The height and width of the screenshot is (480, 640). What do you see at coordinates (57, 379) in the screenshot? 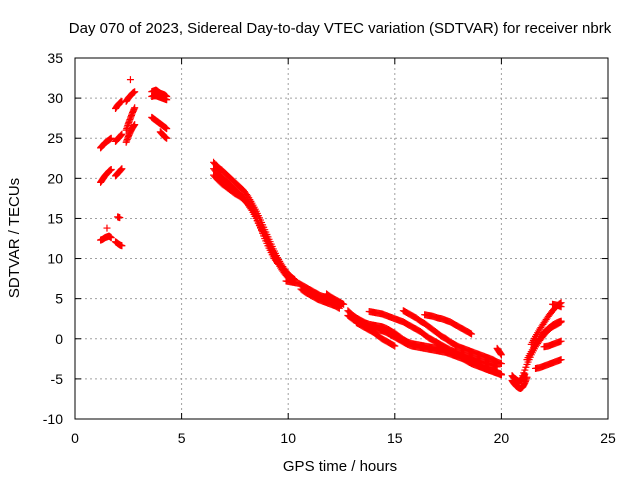
I see `y-tick-label: -5` at bounding box center [57, 379].